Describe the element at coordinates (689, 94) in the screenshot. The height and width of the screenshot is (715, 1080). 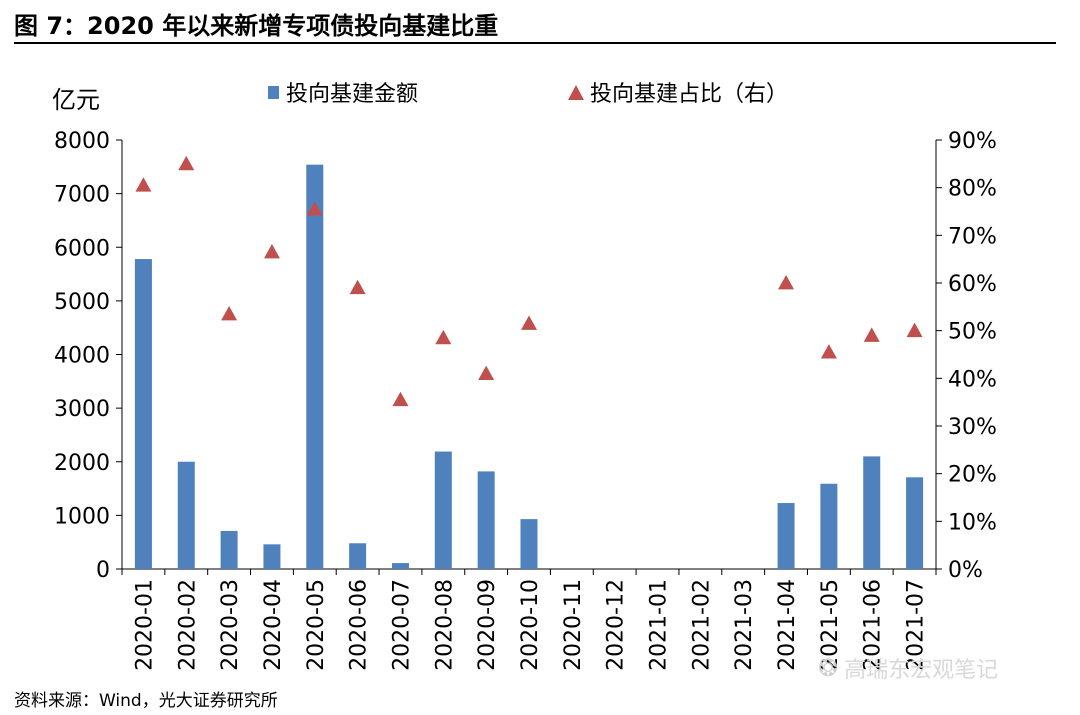
I see `legend-label-triangle: 投向基建占比（右）` at that location.